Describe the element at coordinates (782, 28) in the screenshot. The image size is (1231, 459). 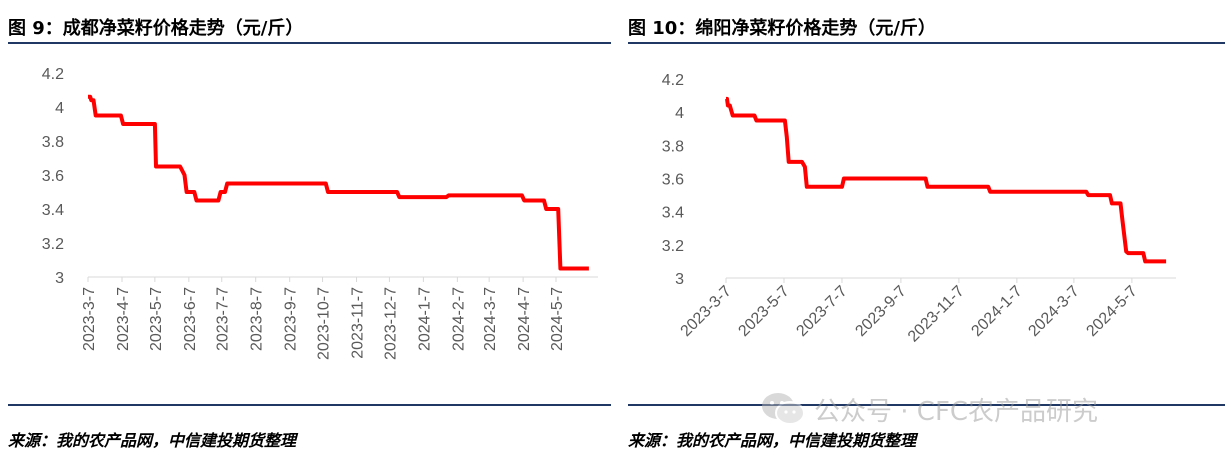
I see `right-figure-title: 图 10：绵阳净菜籽价格走势（元/斤）` at that location.